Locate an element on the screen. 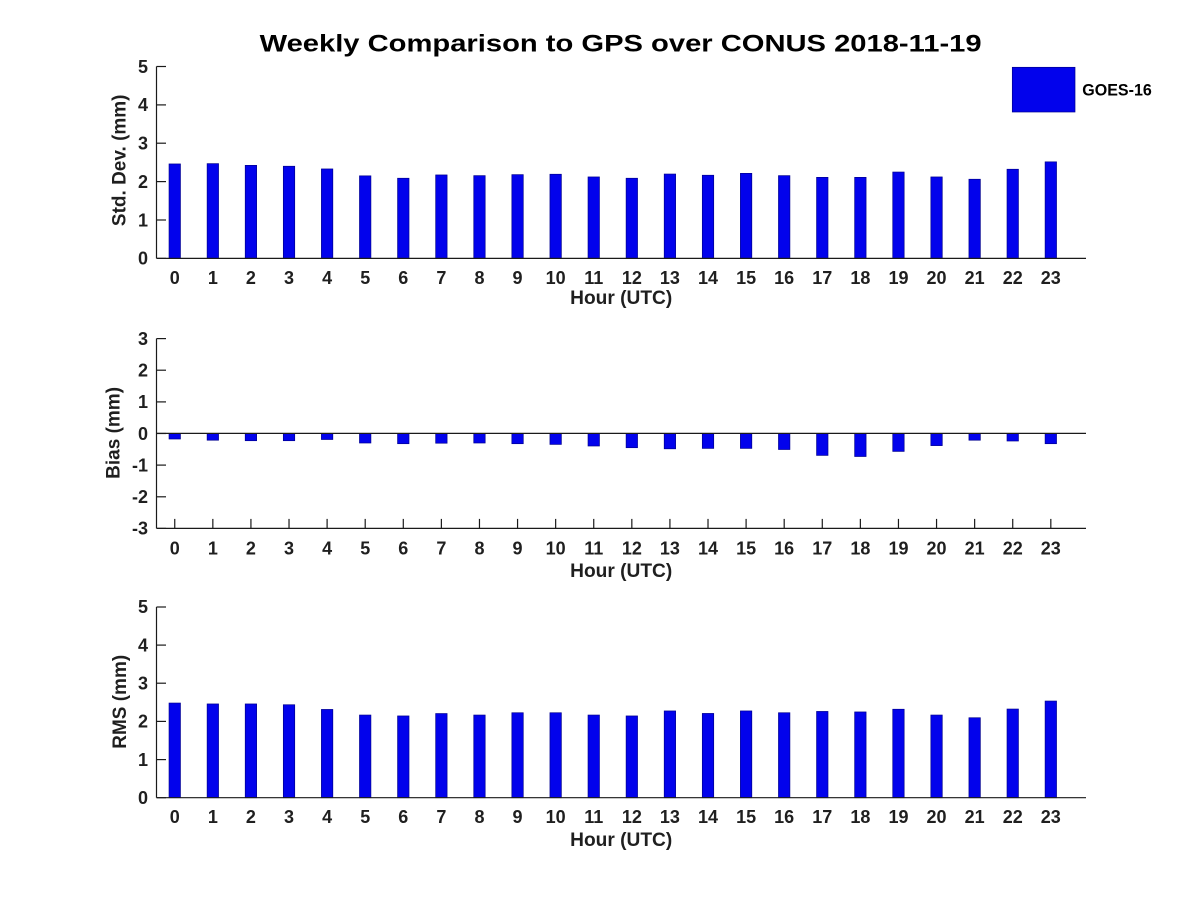 The height and width of the screenshot is (905, 1200). svg-text: -1 is located at coordinates (140, 465).